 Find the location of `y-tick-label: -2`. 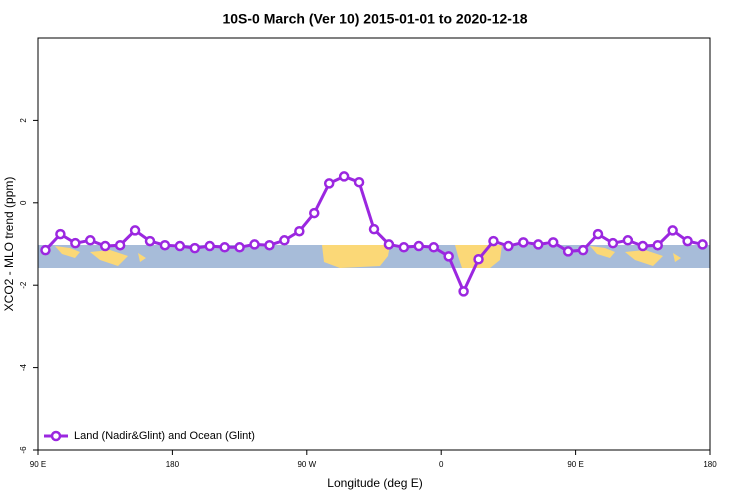

y-tick-label: -2 is located at coordinates (23, 285).